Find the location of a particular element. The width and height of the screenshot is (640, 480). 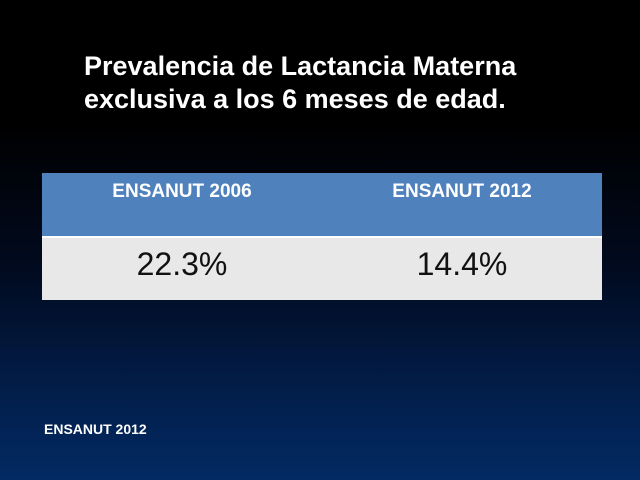

header-cell-ensanut-2006: ENSANUT 2006 is located at coordinates (182, 205).